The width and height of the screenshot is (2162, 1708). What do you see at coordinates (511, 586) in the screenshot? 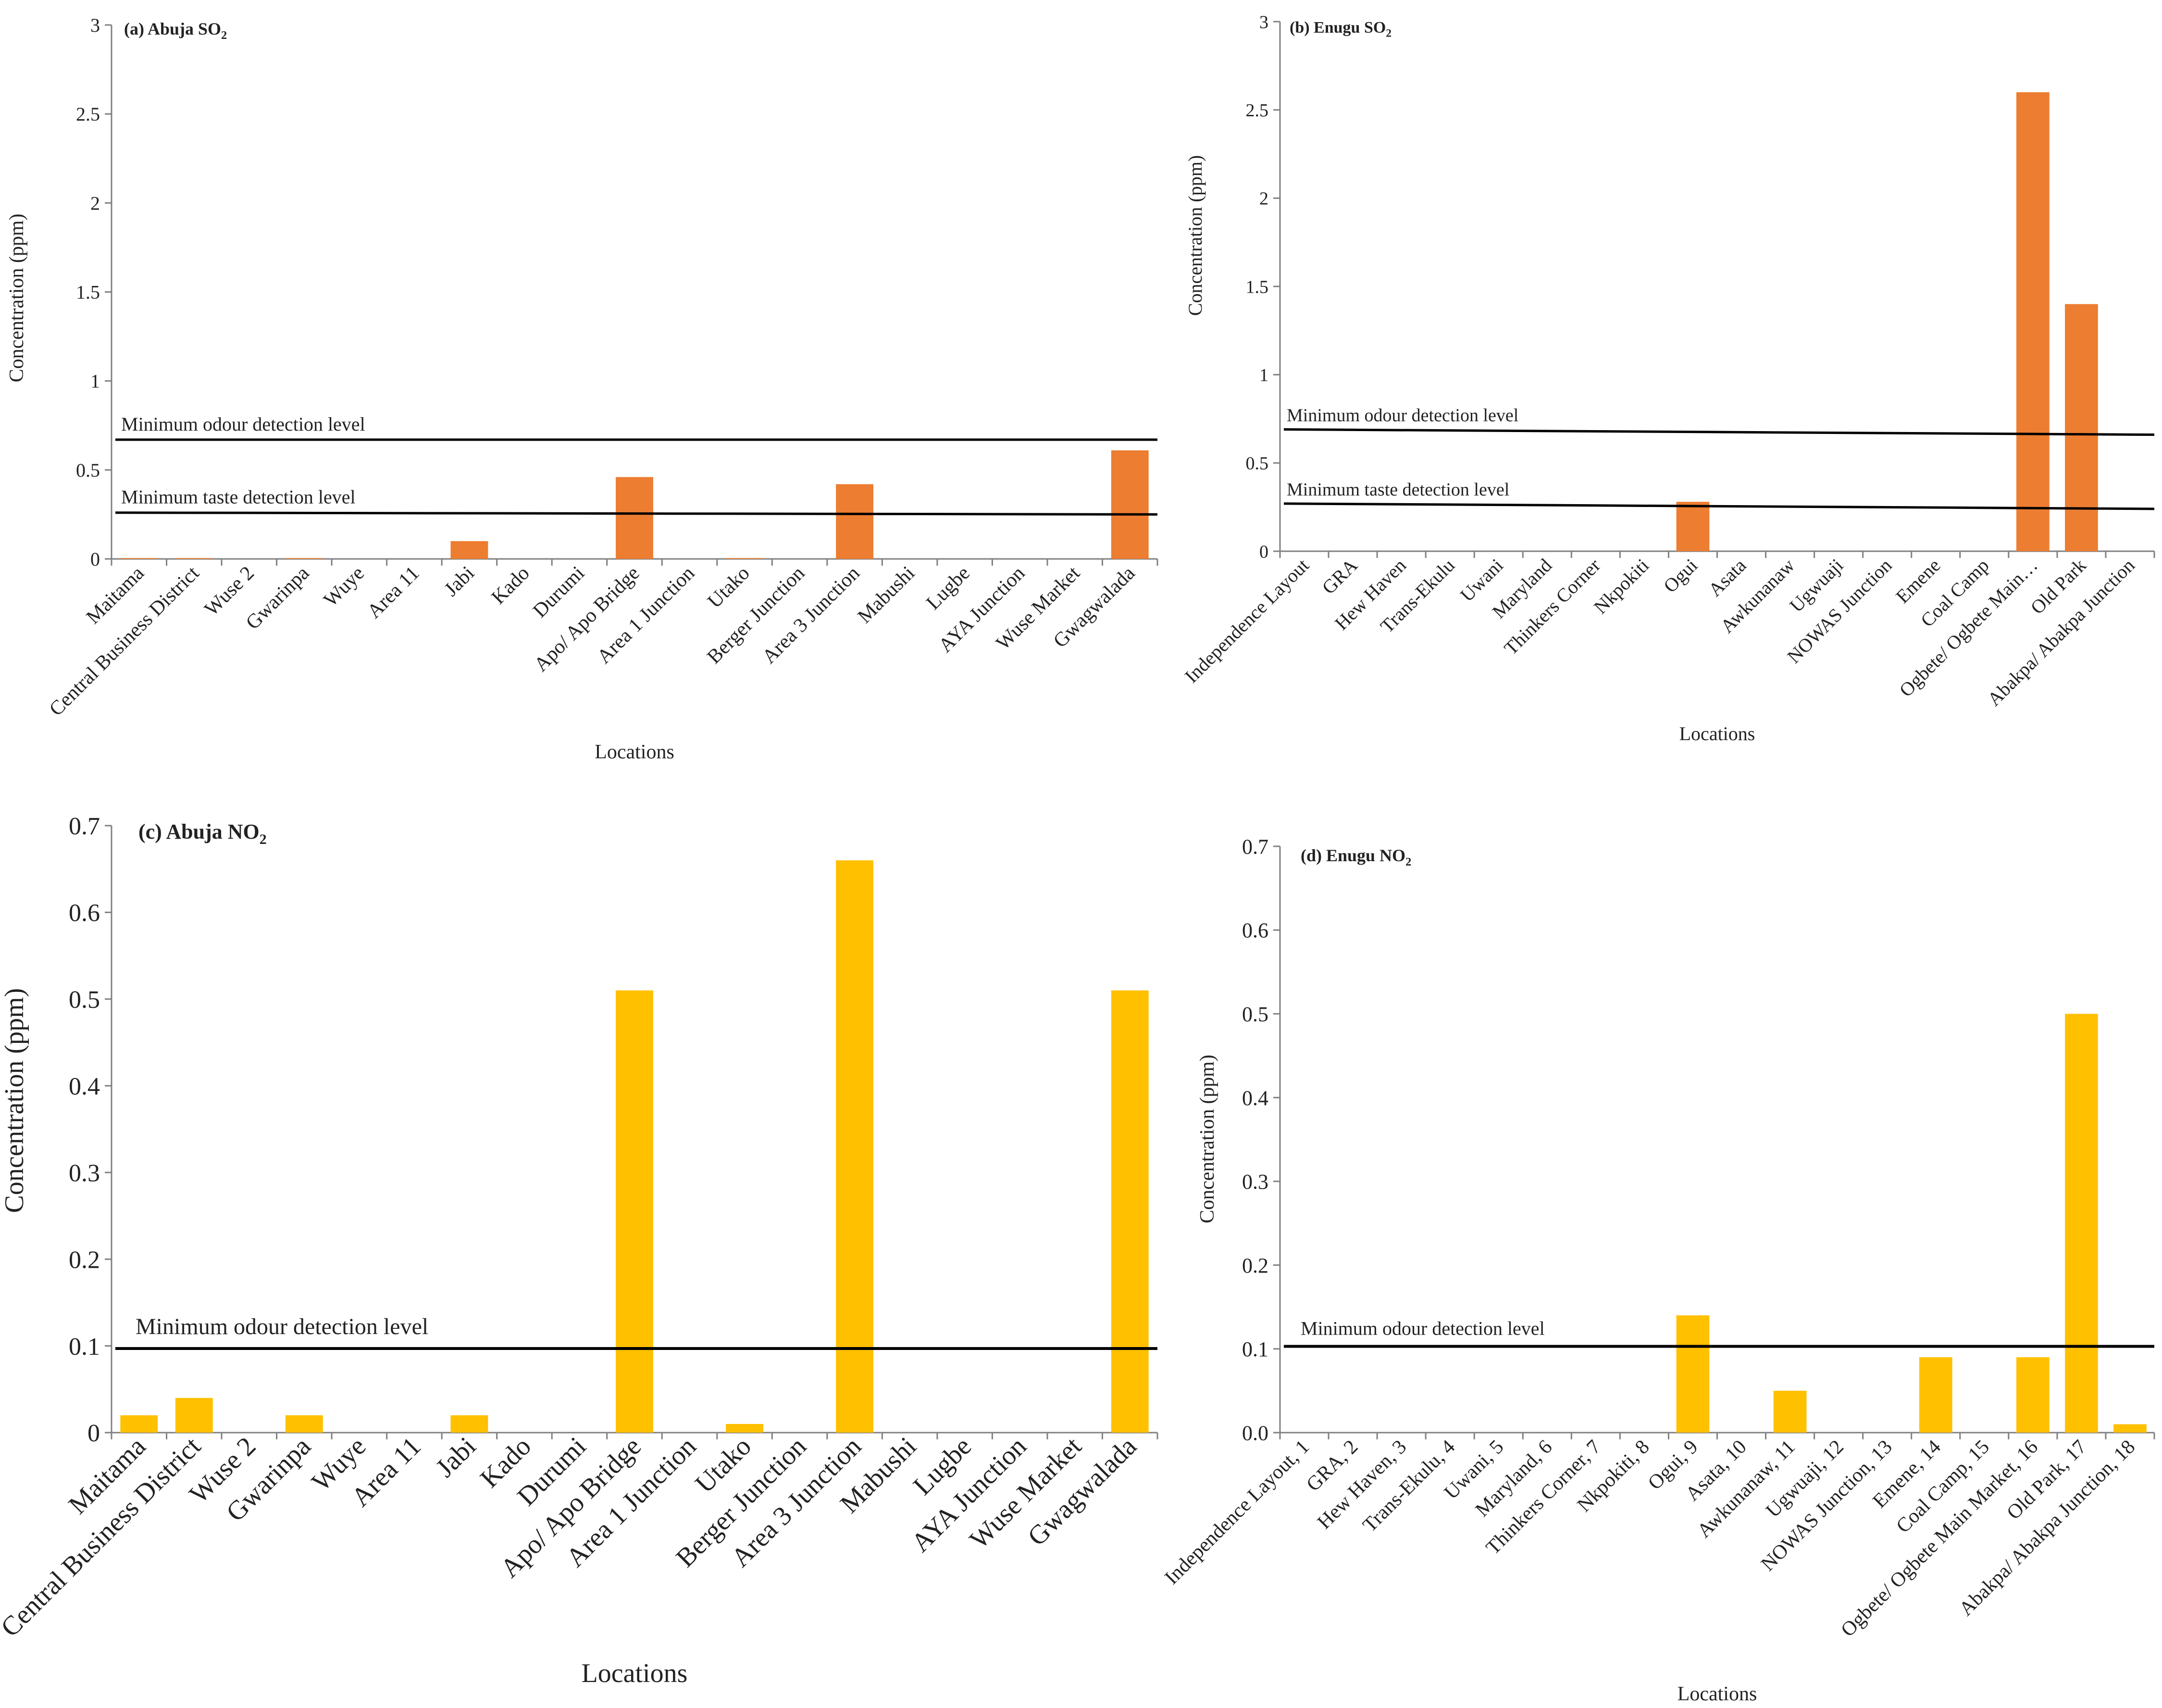
I see `x-tick-label: Kado` at bounding box center [511, 586].